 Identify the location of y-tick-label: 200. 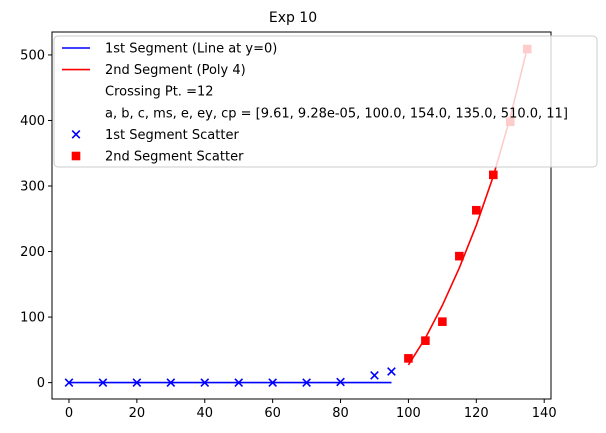
(32, 252).